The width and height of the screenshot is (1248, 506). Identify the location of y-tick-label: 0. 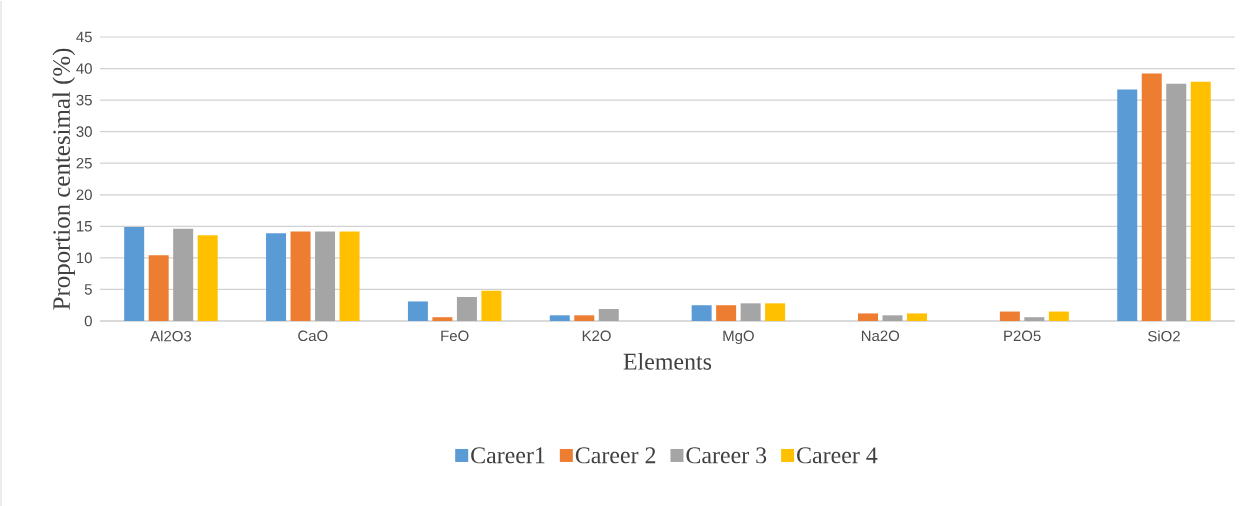
(88, 321).